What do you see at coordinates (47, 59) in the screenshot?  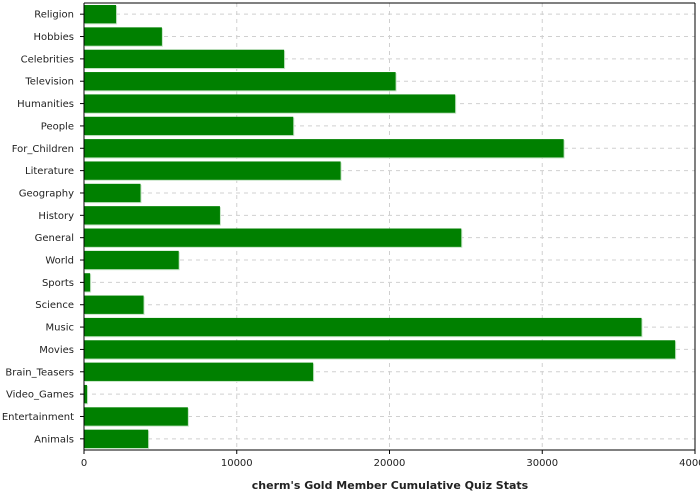 I see `y-tick-label: Celebrities` at bounding box center [47, 59].